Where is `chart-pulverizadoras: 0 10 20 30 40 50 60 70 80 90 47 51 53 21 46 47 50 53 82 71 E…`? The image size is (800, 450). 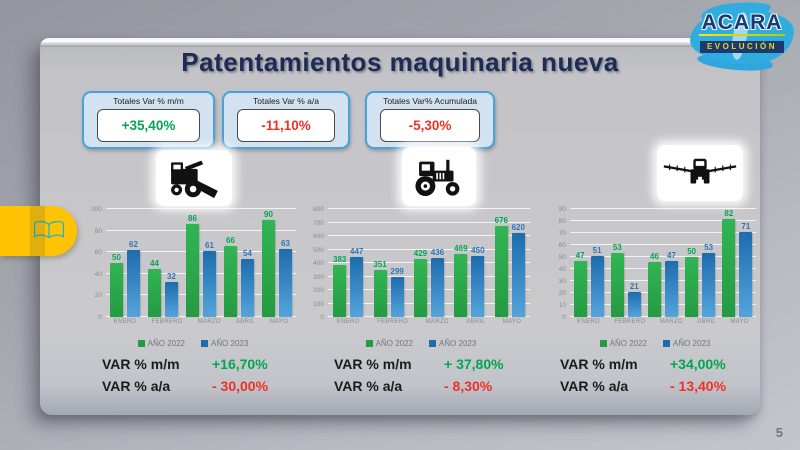
chart-pulverizadoras: 0 10 20 30 40 50 60 70 80 90 47 51 53 21 46 47 50 53 82 71 E… is located at coordinates (655, 277).